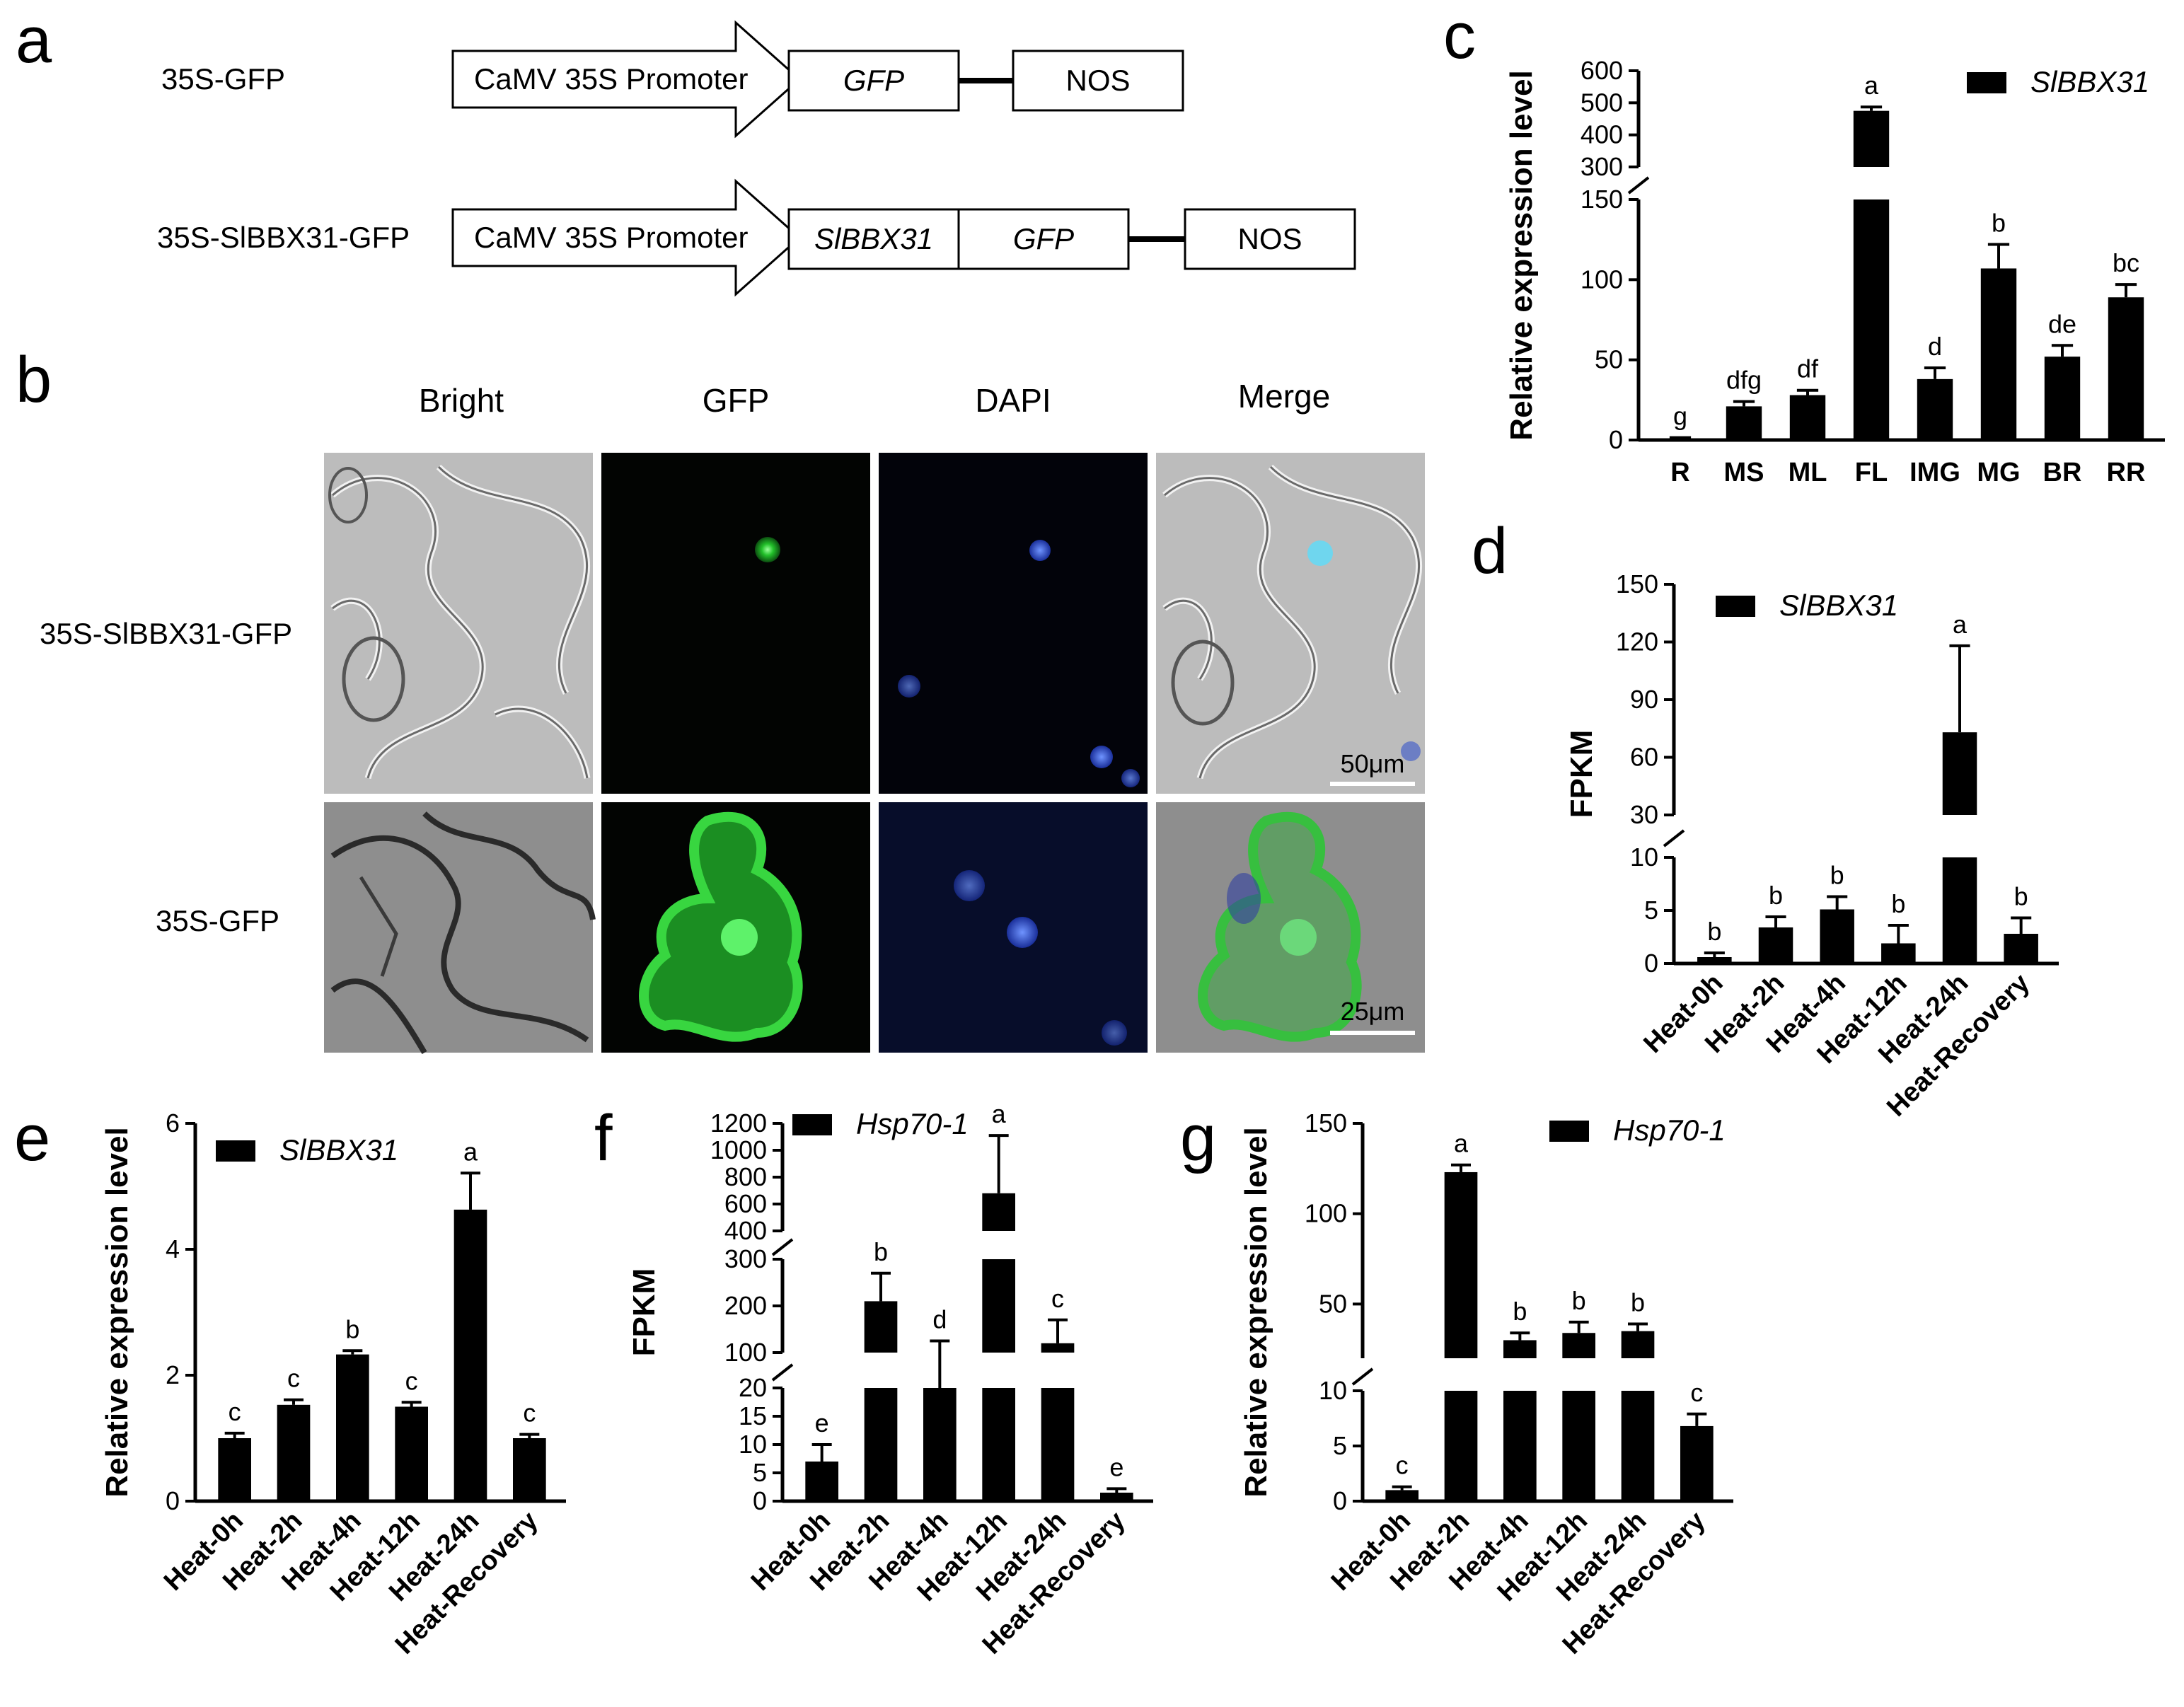  What do you see at coordinates (1935, 346) in the screenshot?
I see `significance-letter: d` at bounding box center [1935, 346].